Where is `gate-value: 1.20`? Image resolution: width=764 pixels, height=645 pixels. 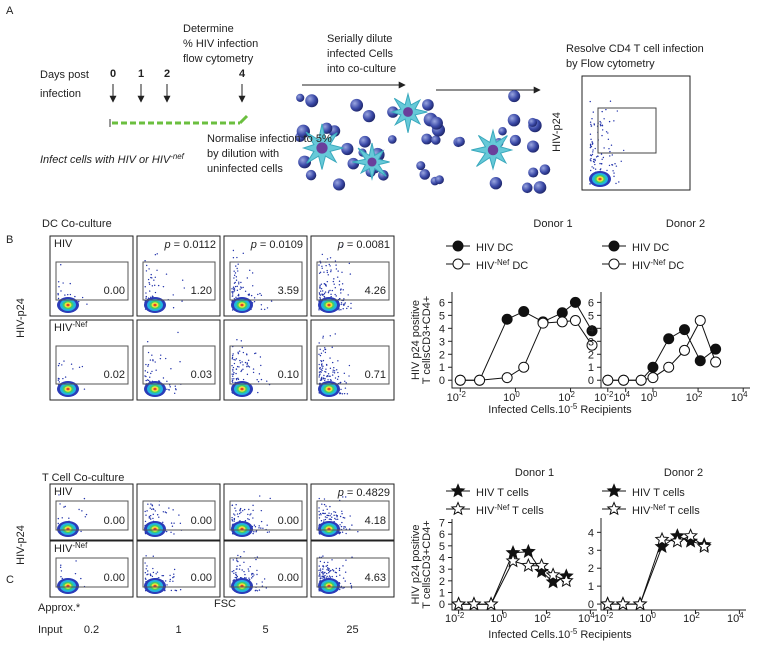
gate-value: 1.20 is located at coordinates (201, 291).